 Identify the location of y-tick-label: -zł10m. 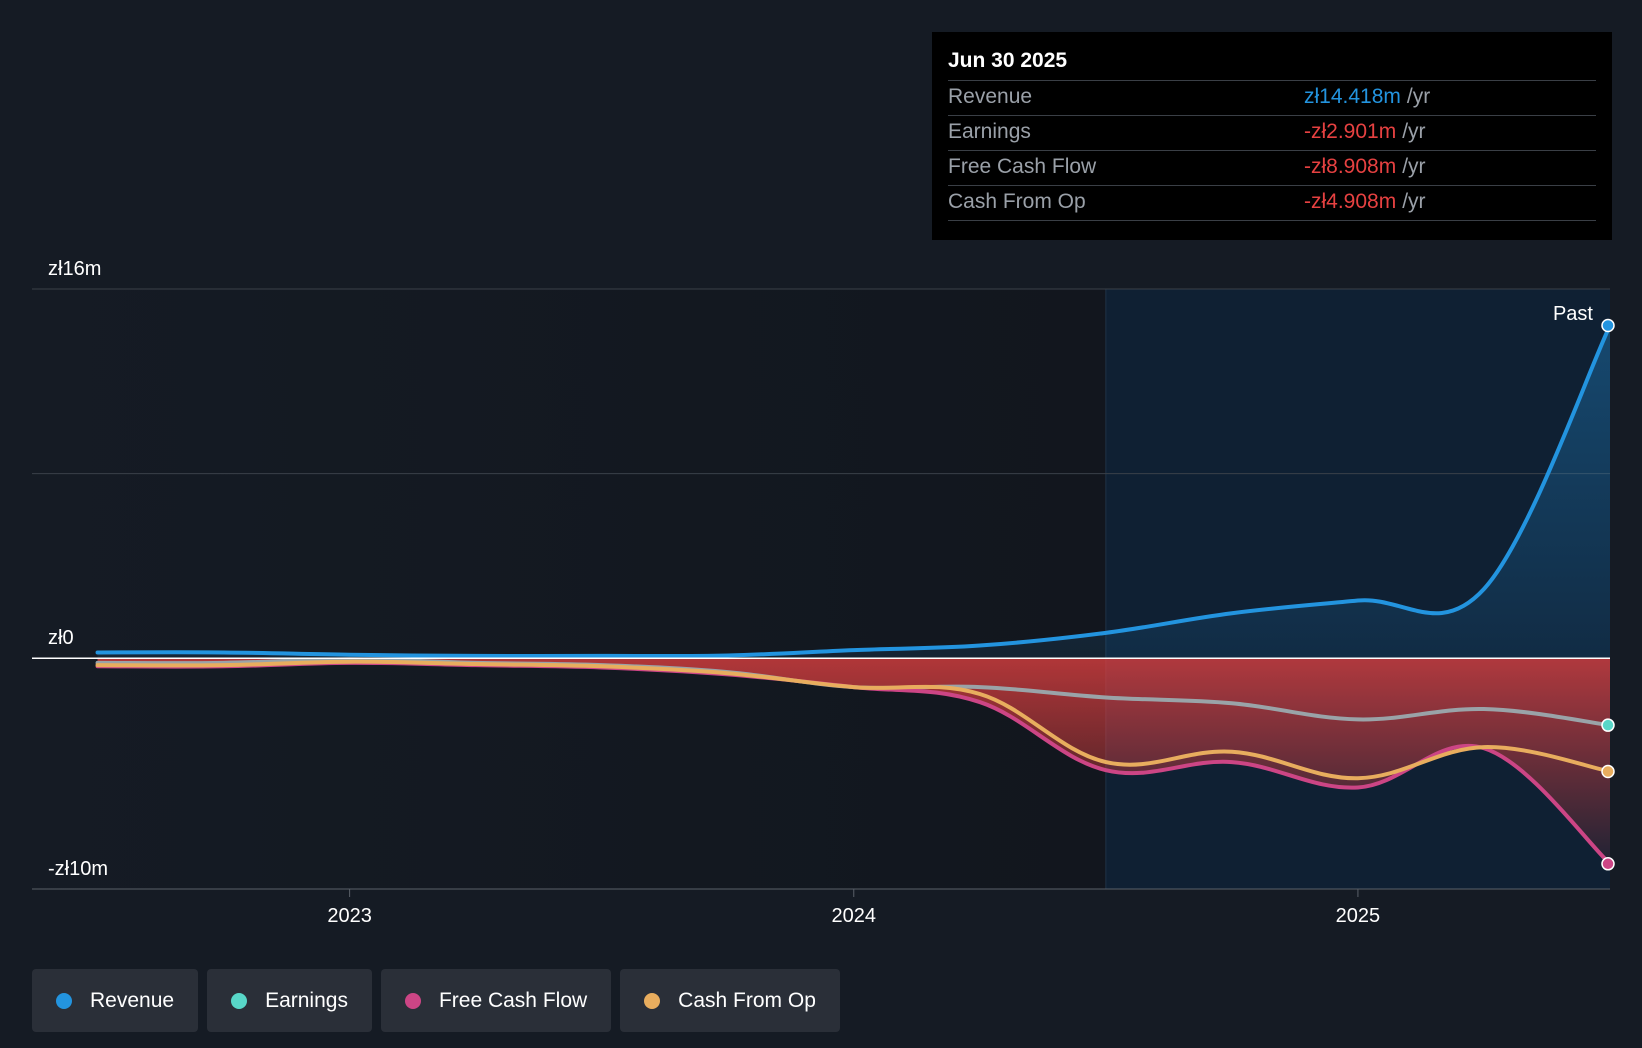
(78, 869).